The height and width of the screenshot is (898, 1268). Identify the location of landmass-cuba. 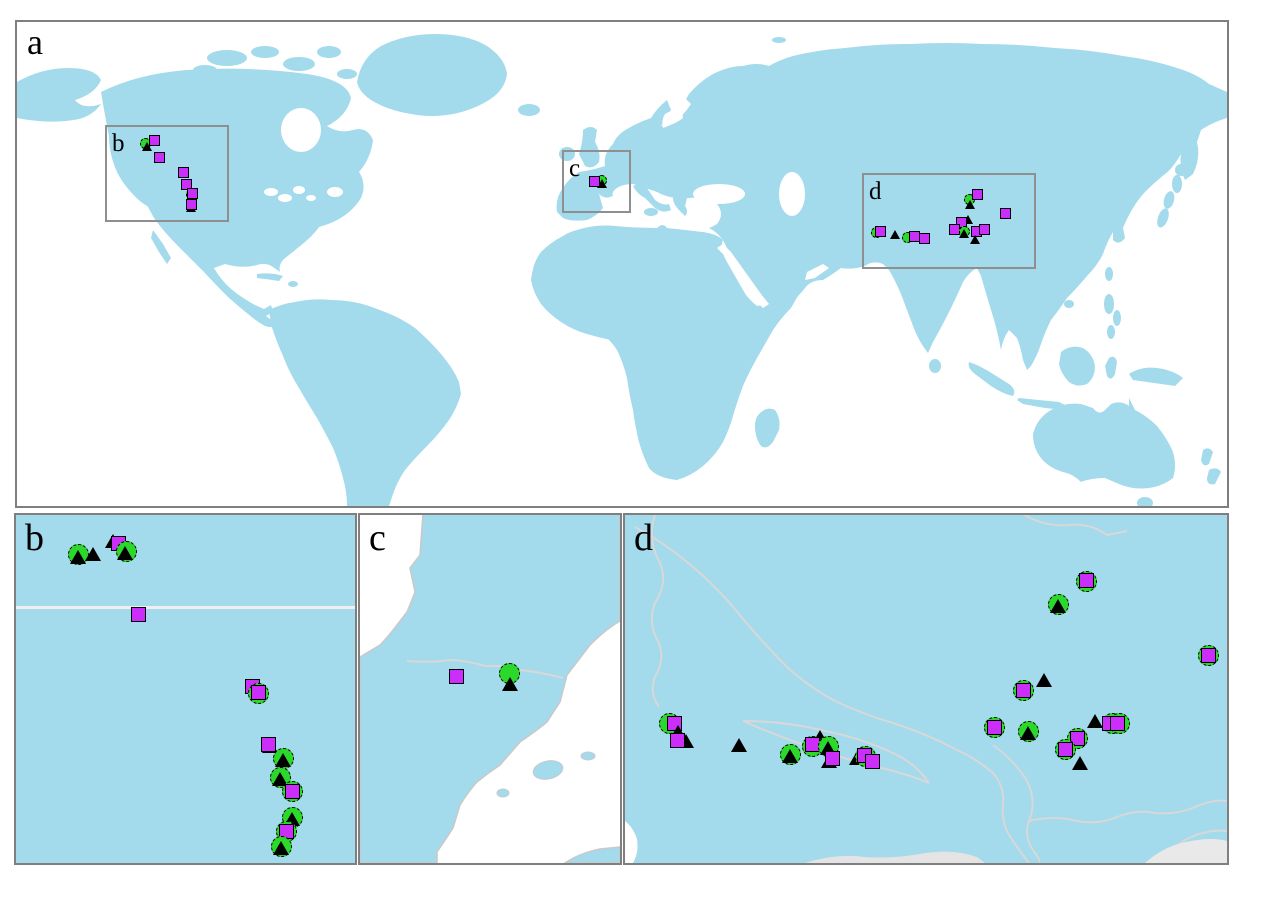
(270, 277).